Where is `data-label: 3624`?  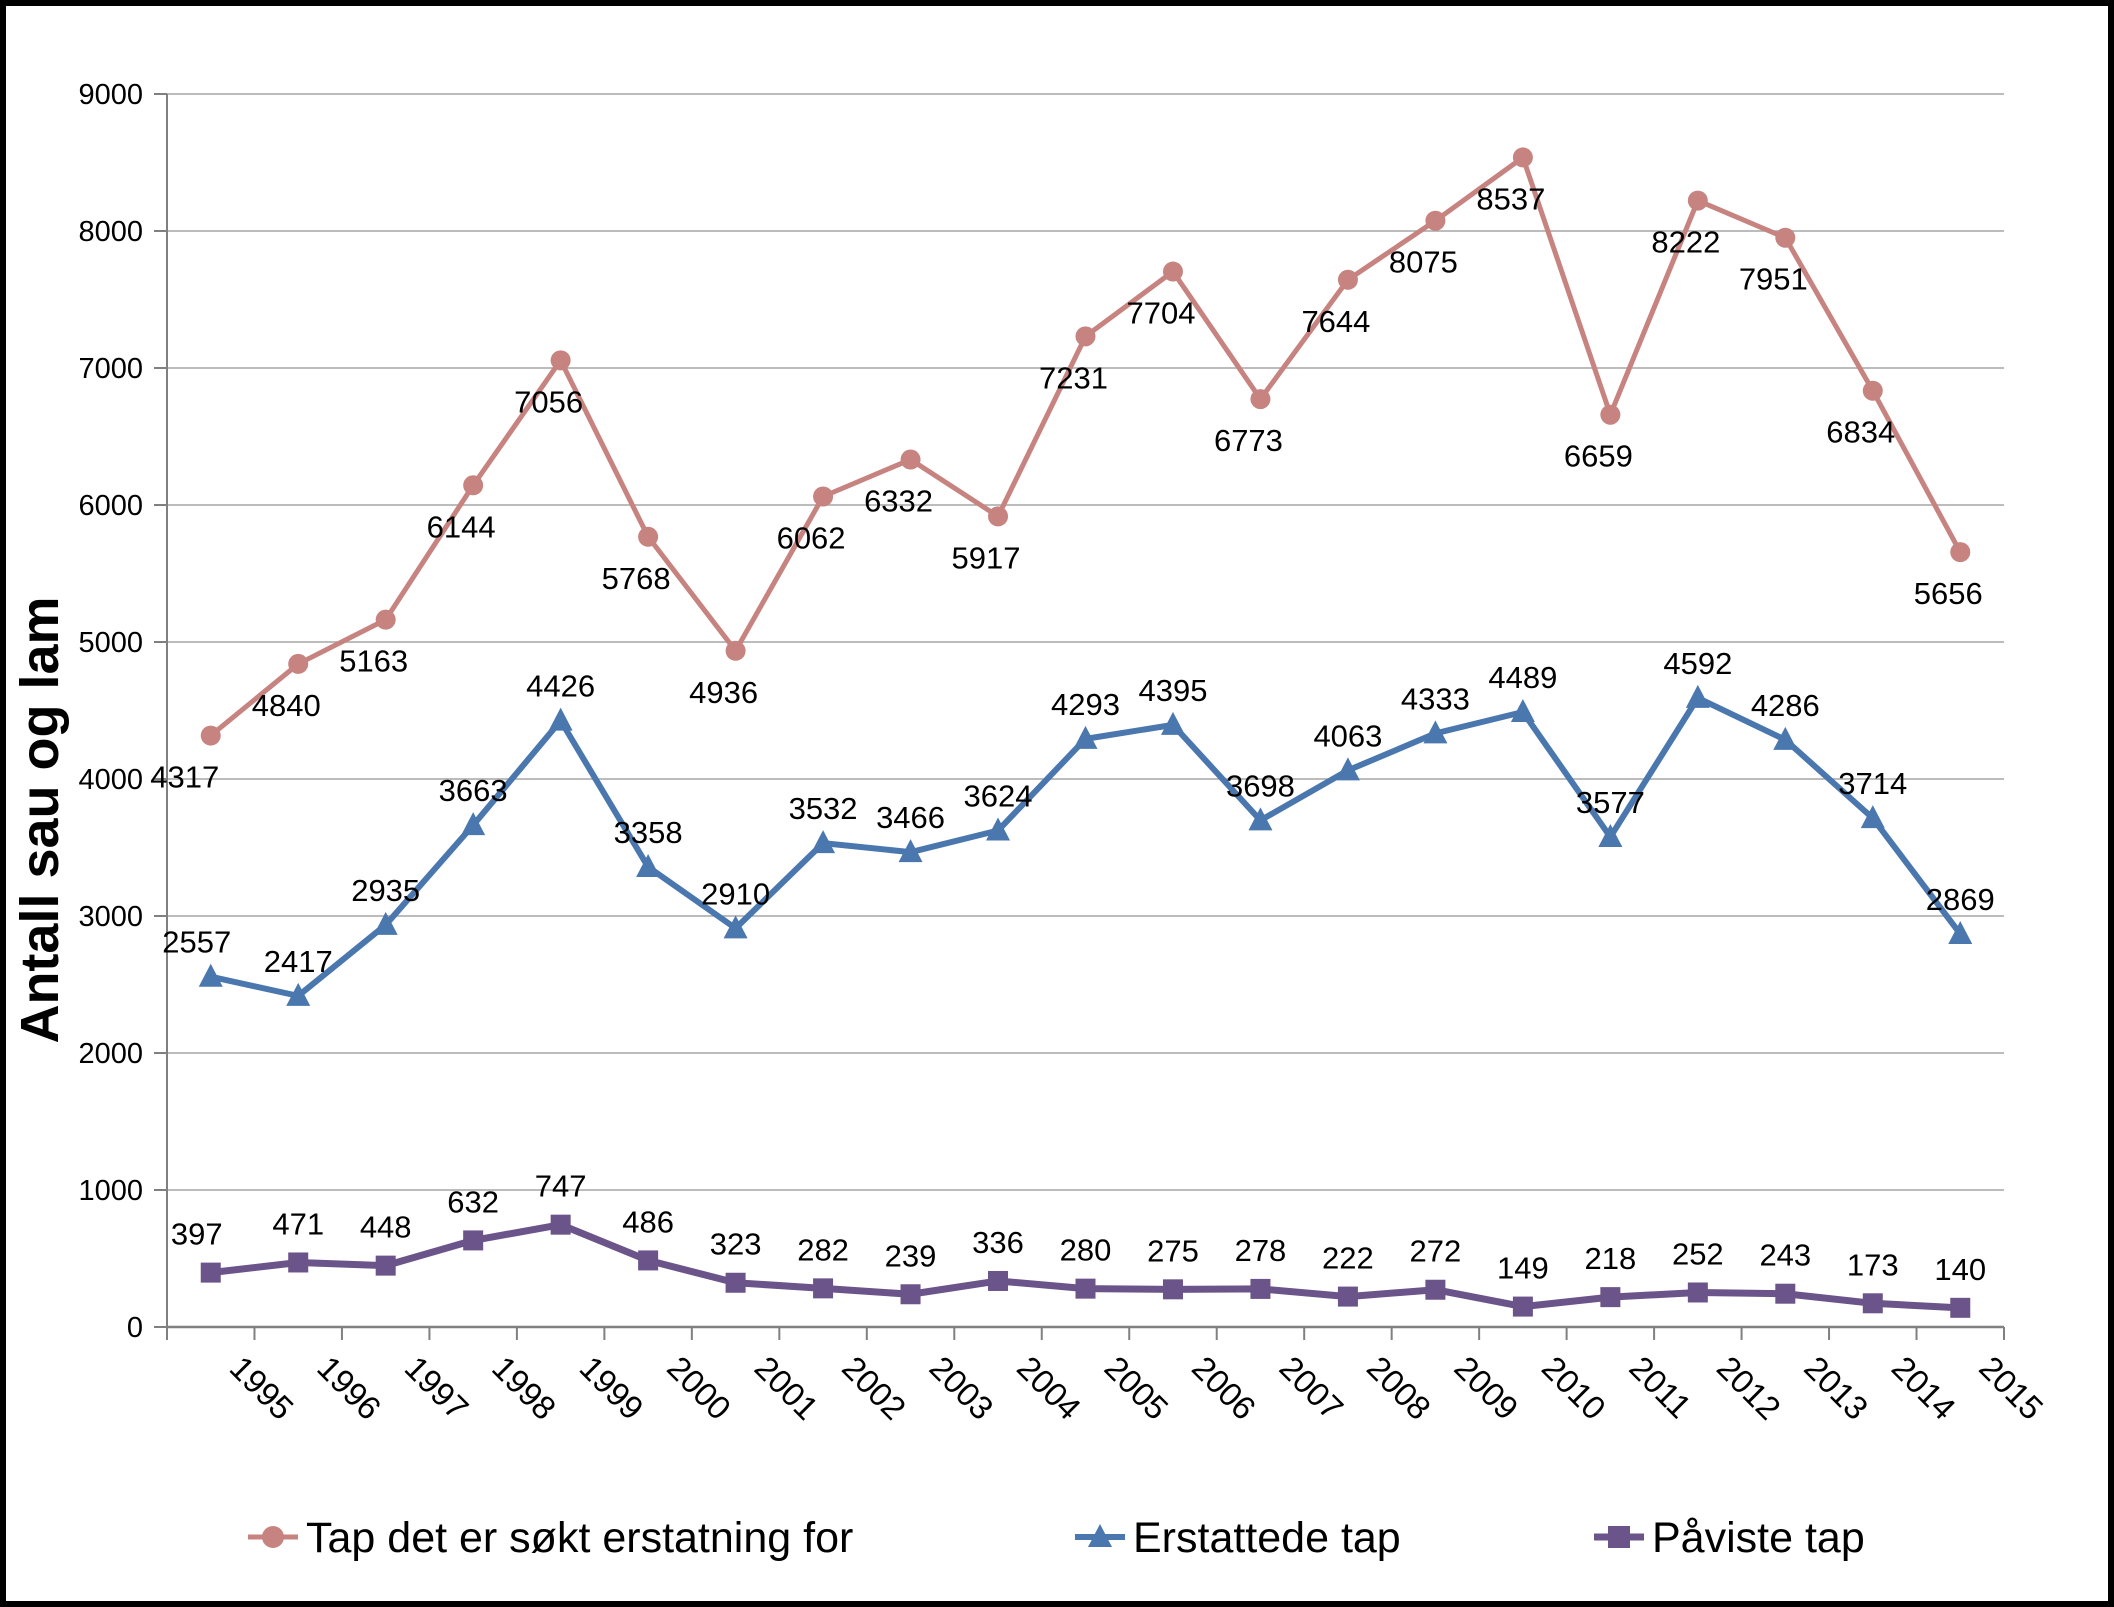 data-label: 3624 is located at coordinates (998, 796).